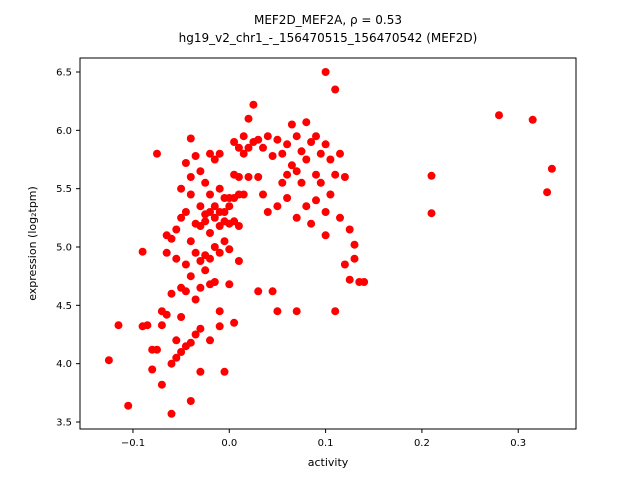 The image size is (640, 480). I want to click on y-tick-label: 3.5, so click(64, 423).